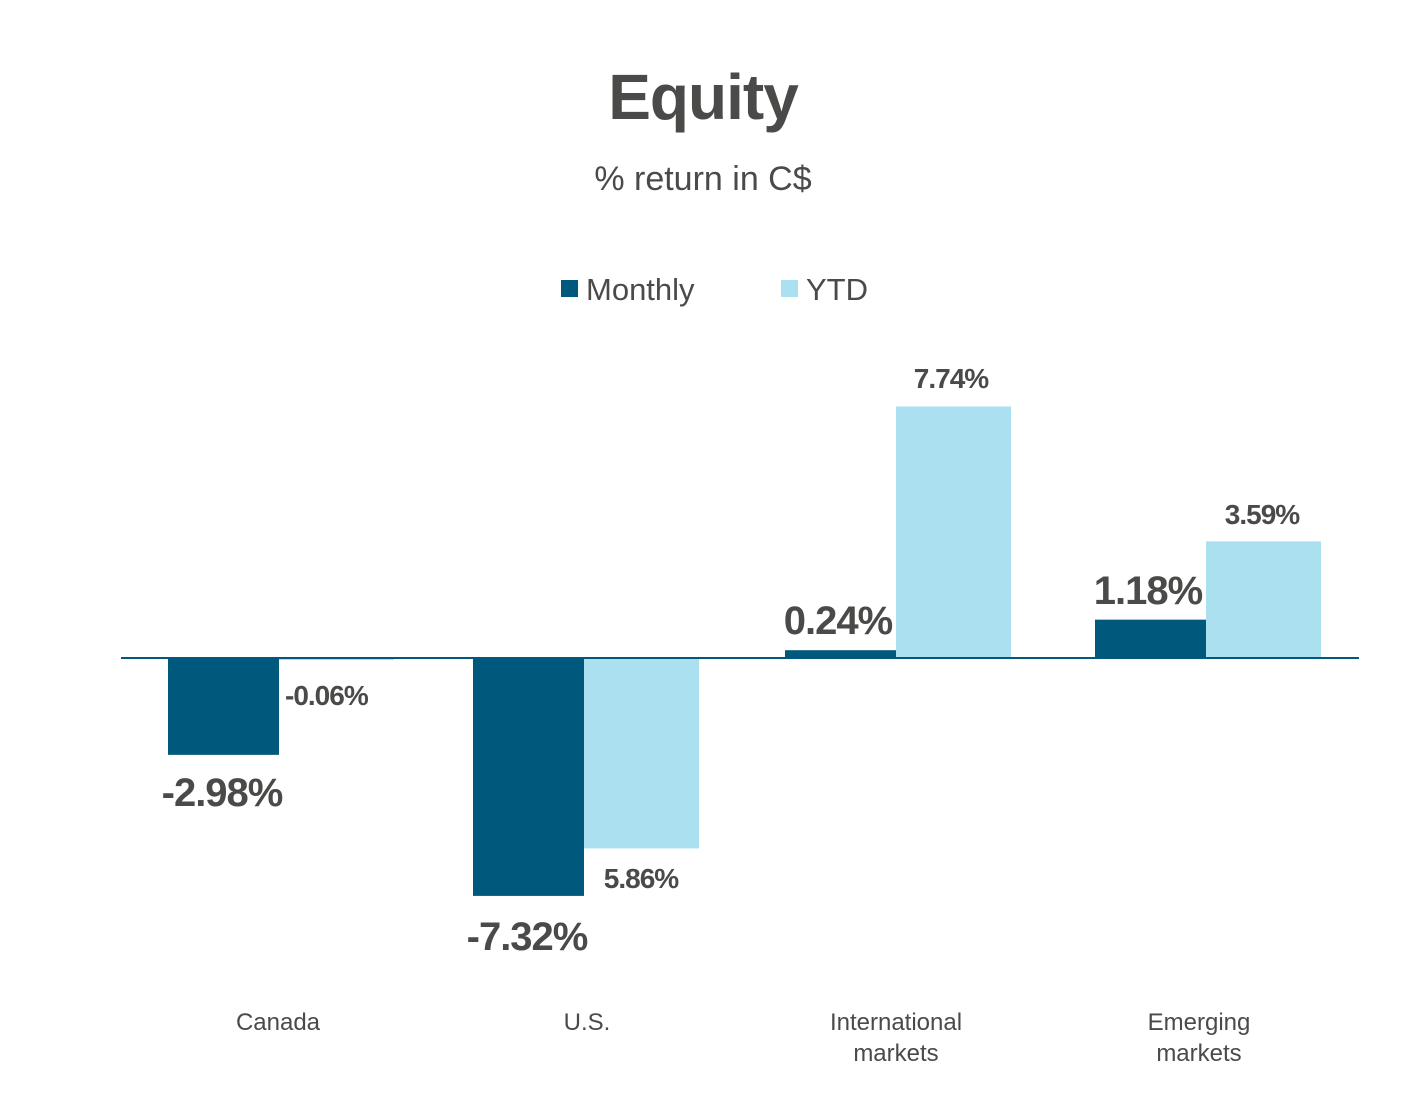 This screenshot has width=1406, height=1120. I want to click on category-label-1: U.S., so click(587, 1022).